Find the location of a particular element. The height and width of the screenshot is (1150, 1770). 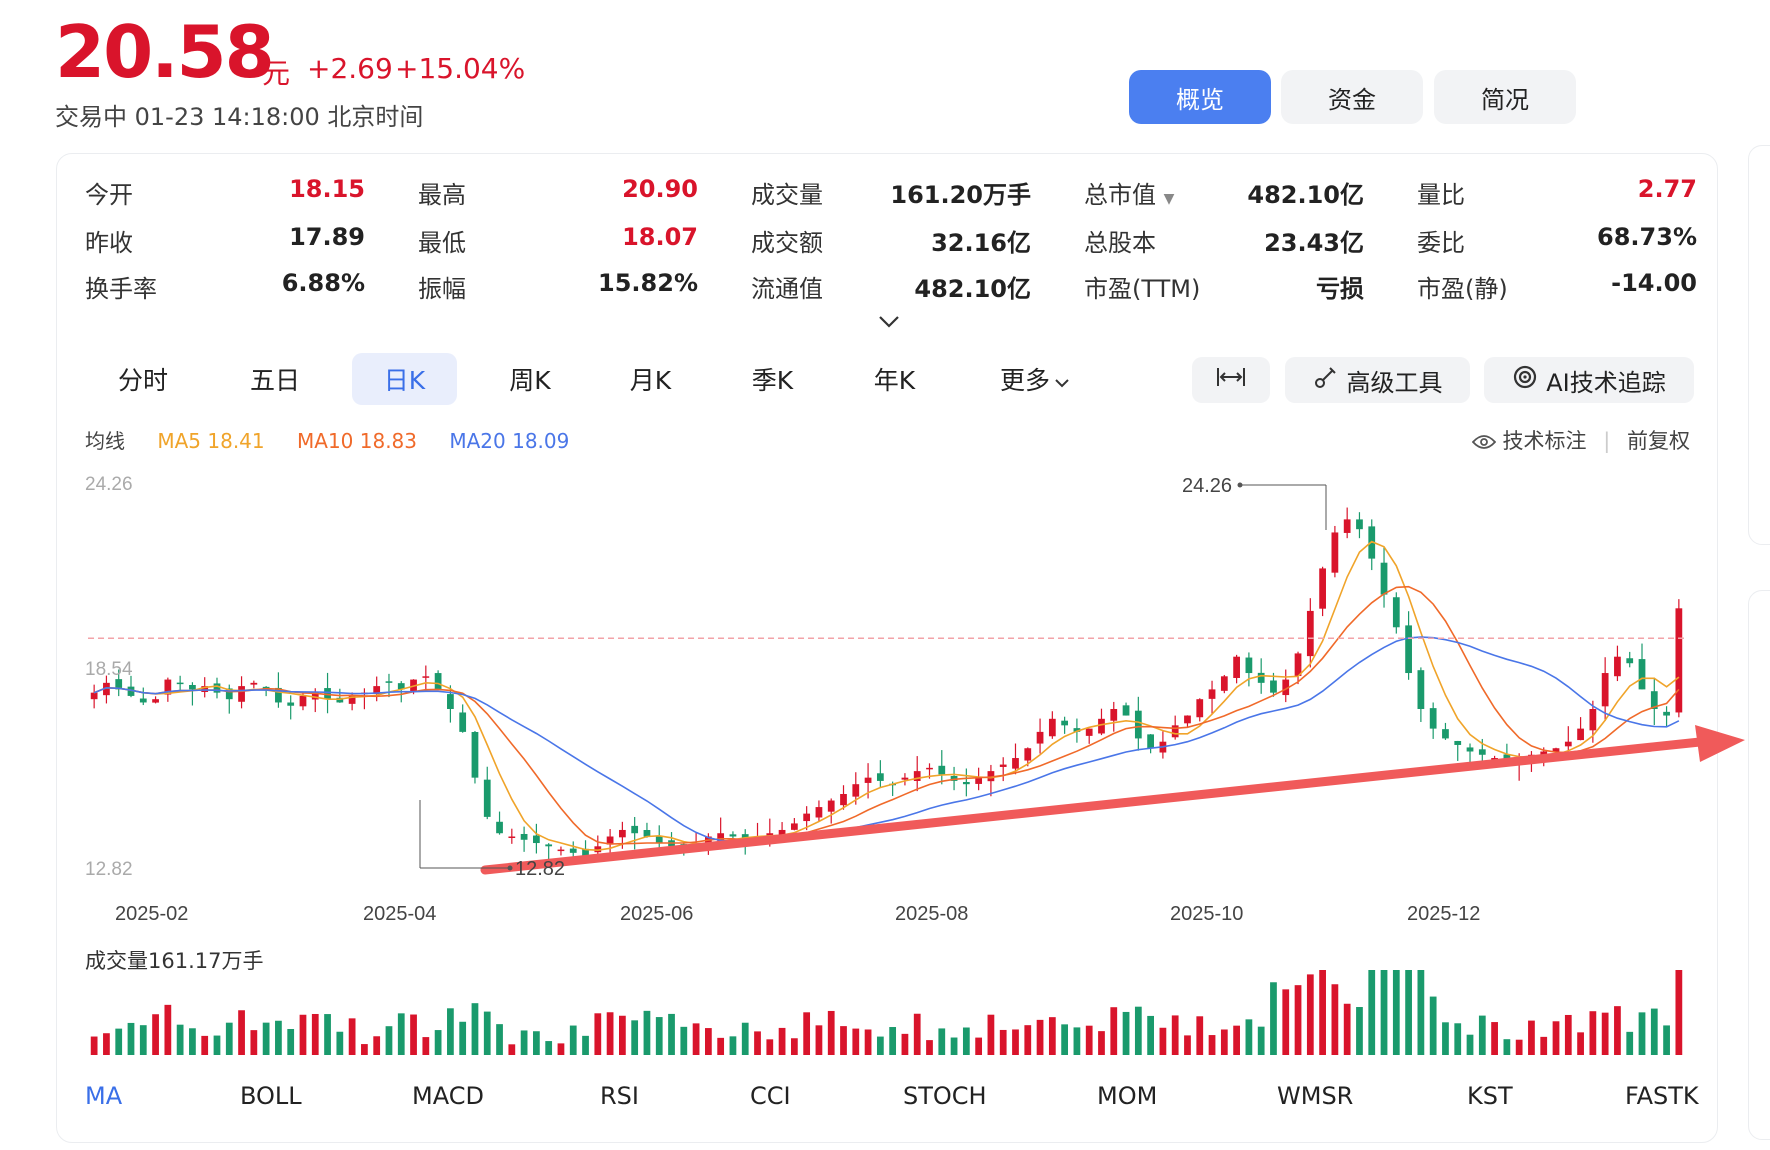

stat-label: 量比 is located at coordinates (1441, 195).